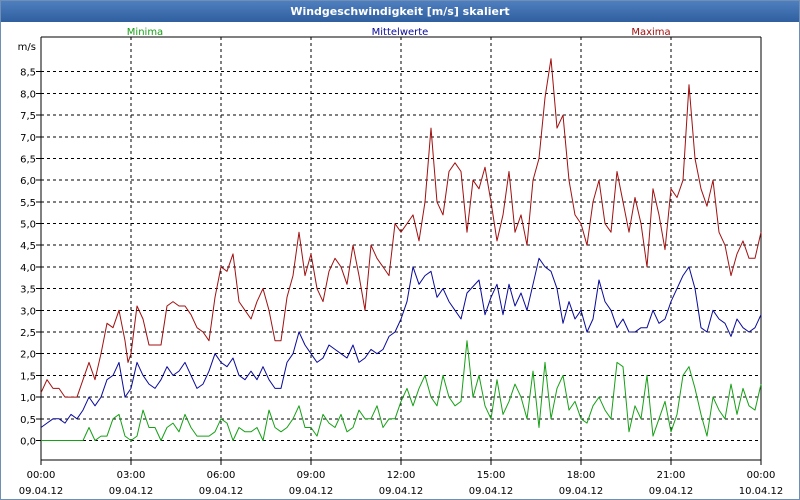  What do you see at coordinates (27, 47) in the screenshot?
I see `y-axis-unit-label: m/s` at bounding box center [27, 47].